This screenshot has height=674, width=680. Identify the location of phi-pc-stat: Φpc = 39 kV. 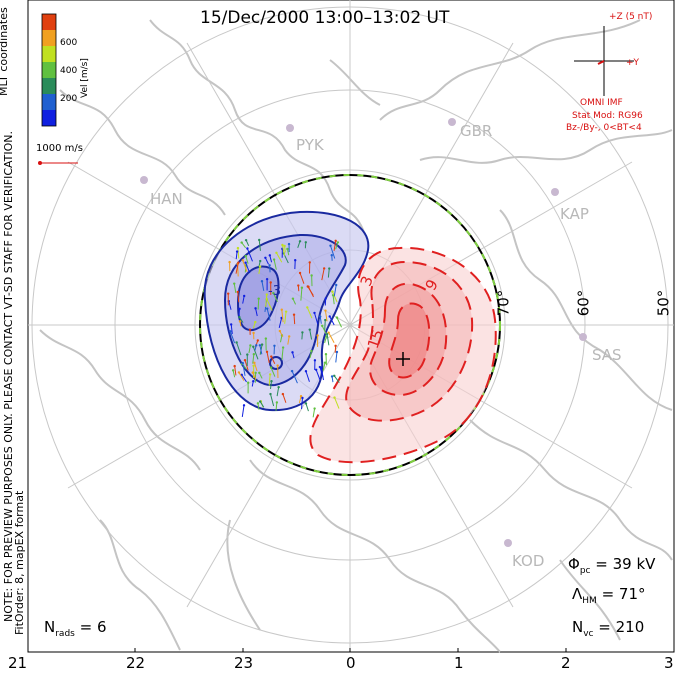
(611, 565).